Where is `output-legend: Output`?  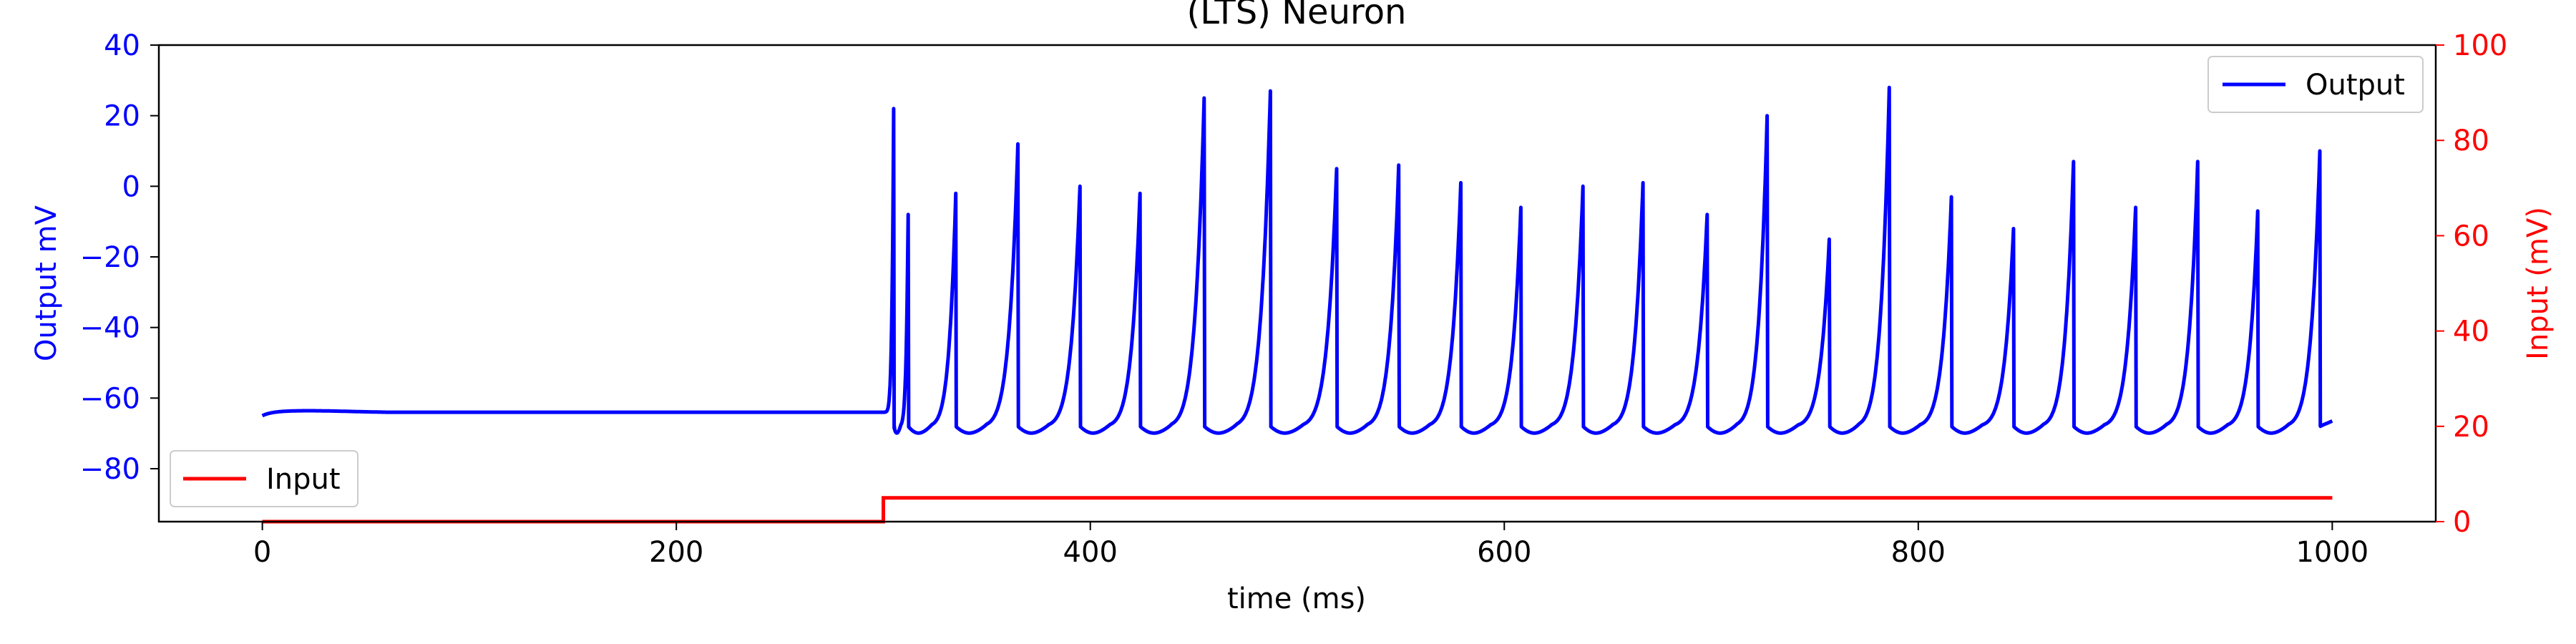 output-legend: Output is located at coordinates (2315, 84).